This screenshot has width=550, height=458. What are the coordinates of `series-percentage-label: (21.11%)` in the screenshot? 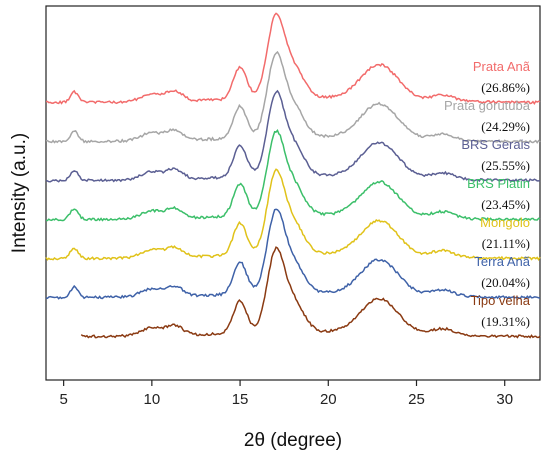 It's located at (506, 243).